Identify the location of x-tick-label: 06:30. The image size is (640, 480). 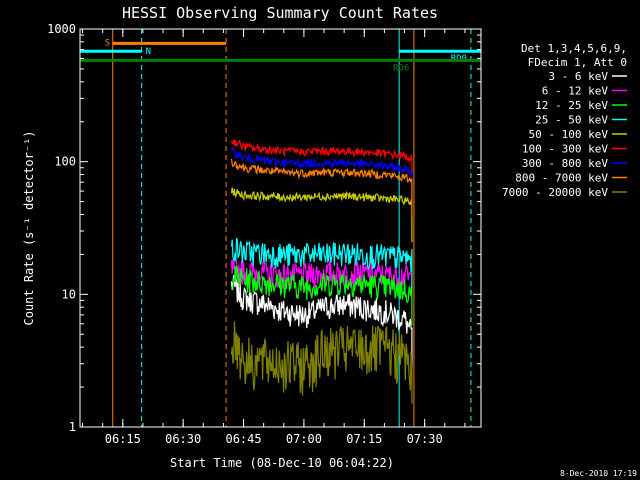
(183, 439).